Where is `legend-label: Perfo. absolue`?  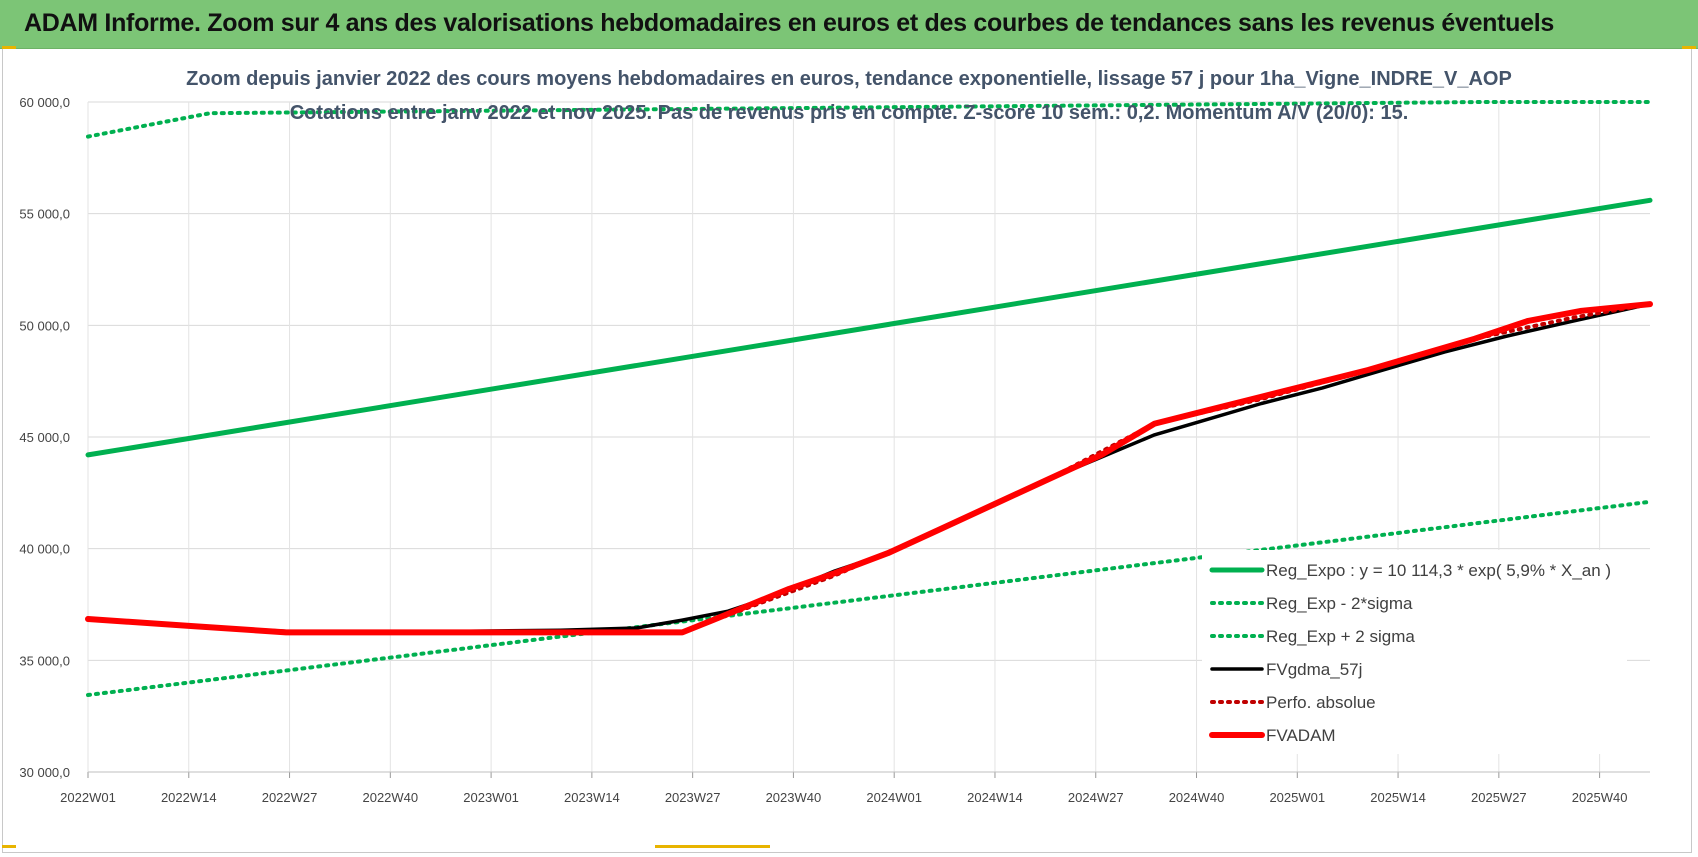
legend-label: Perfo. absolue is located at coordinates (1321, 702).